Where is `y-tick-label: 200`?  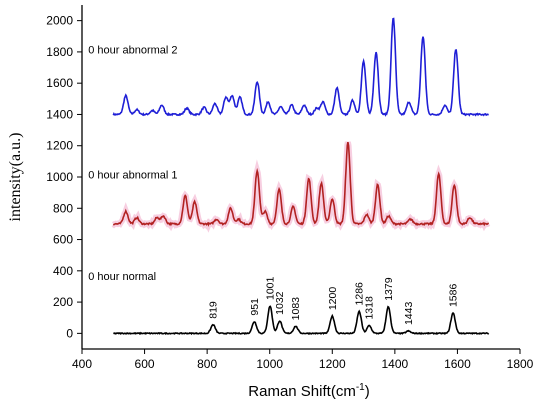
y-tick-label: 200 is located at coordinates (63, 302).